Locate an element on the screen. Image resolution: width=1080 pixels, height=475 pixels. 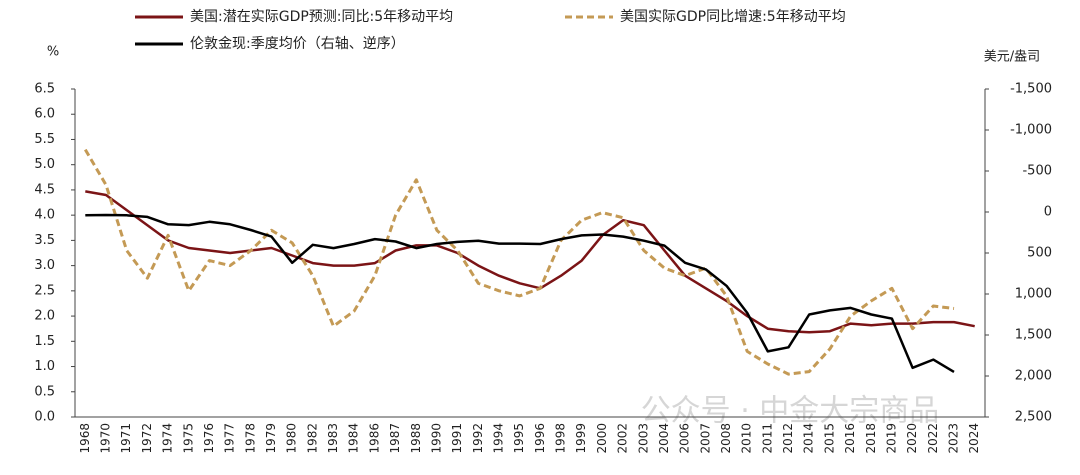
y-tick-label: 3.5 is located at coordinates (44, 240).